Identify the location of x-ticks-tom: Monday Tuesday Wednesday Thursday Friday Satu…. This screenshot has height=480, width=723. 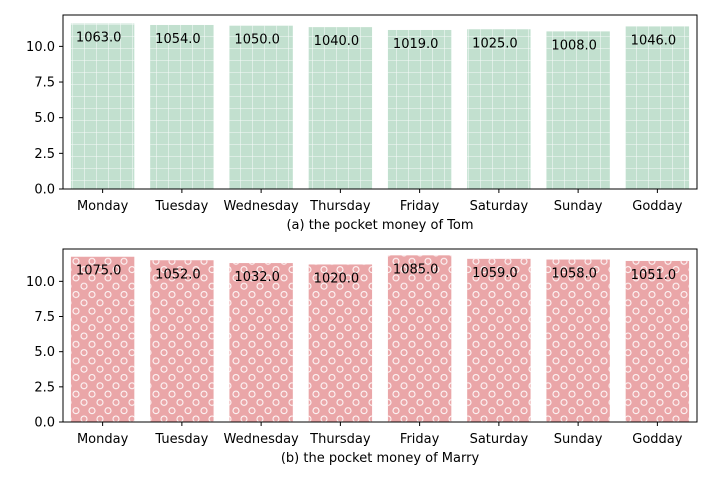
(380, 201).